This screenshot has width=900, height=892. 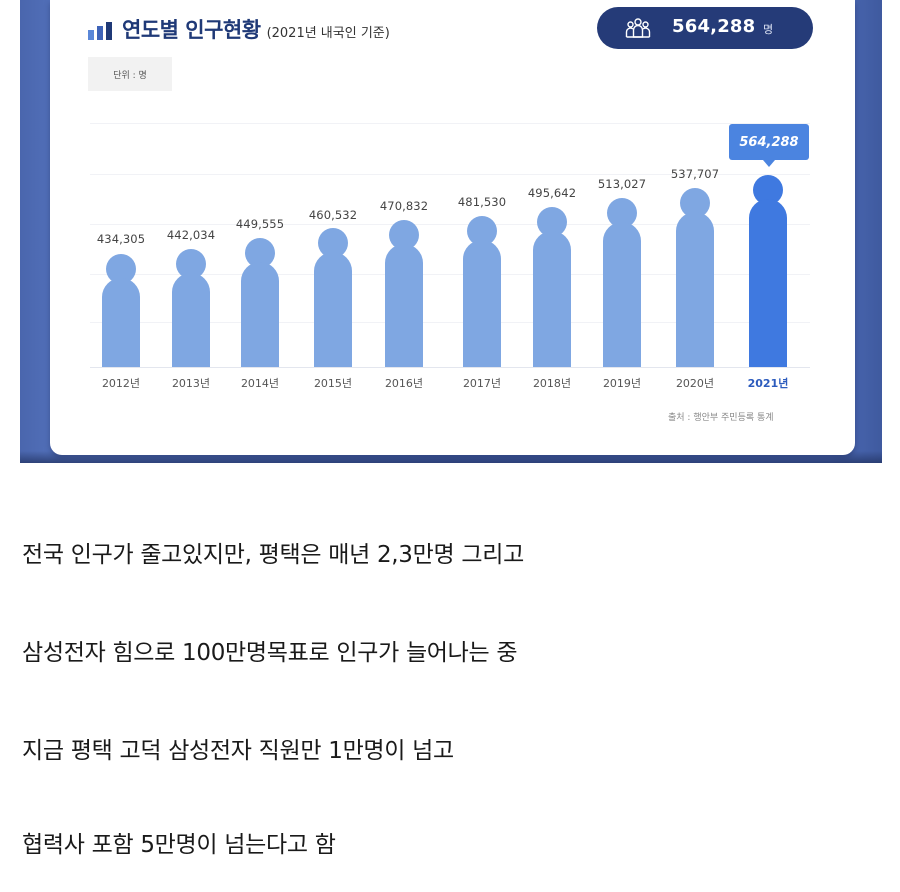 I want to click on total-population-badge: 564,288 명, so click(x=705, y=28).